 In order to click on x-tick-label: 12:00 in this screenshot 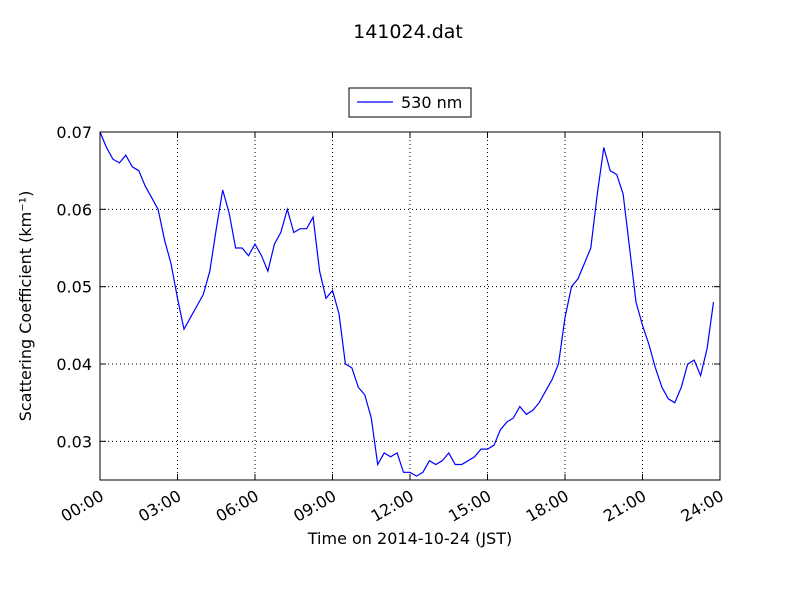, I will do `click(392, 506)`.